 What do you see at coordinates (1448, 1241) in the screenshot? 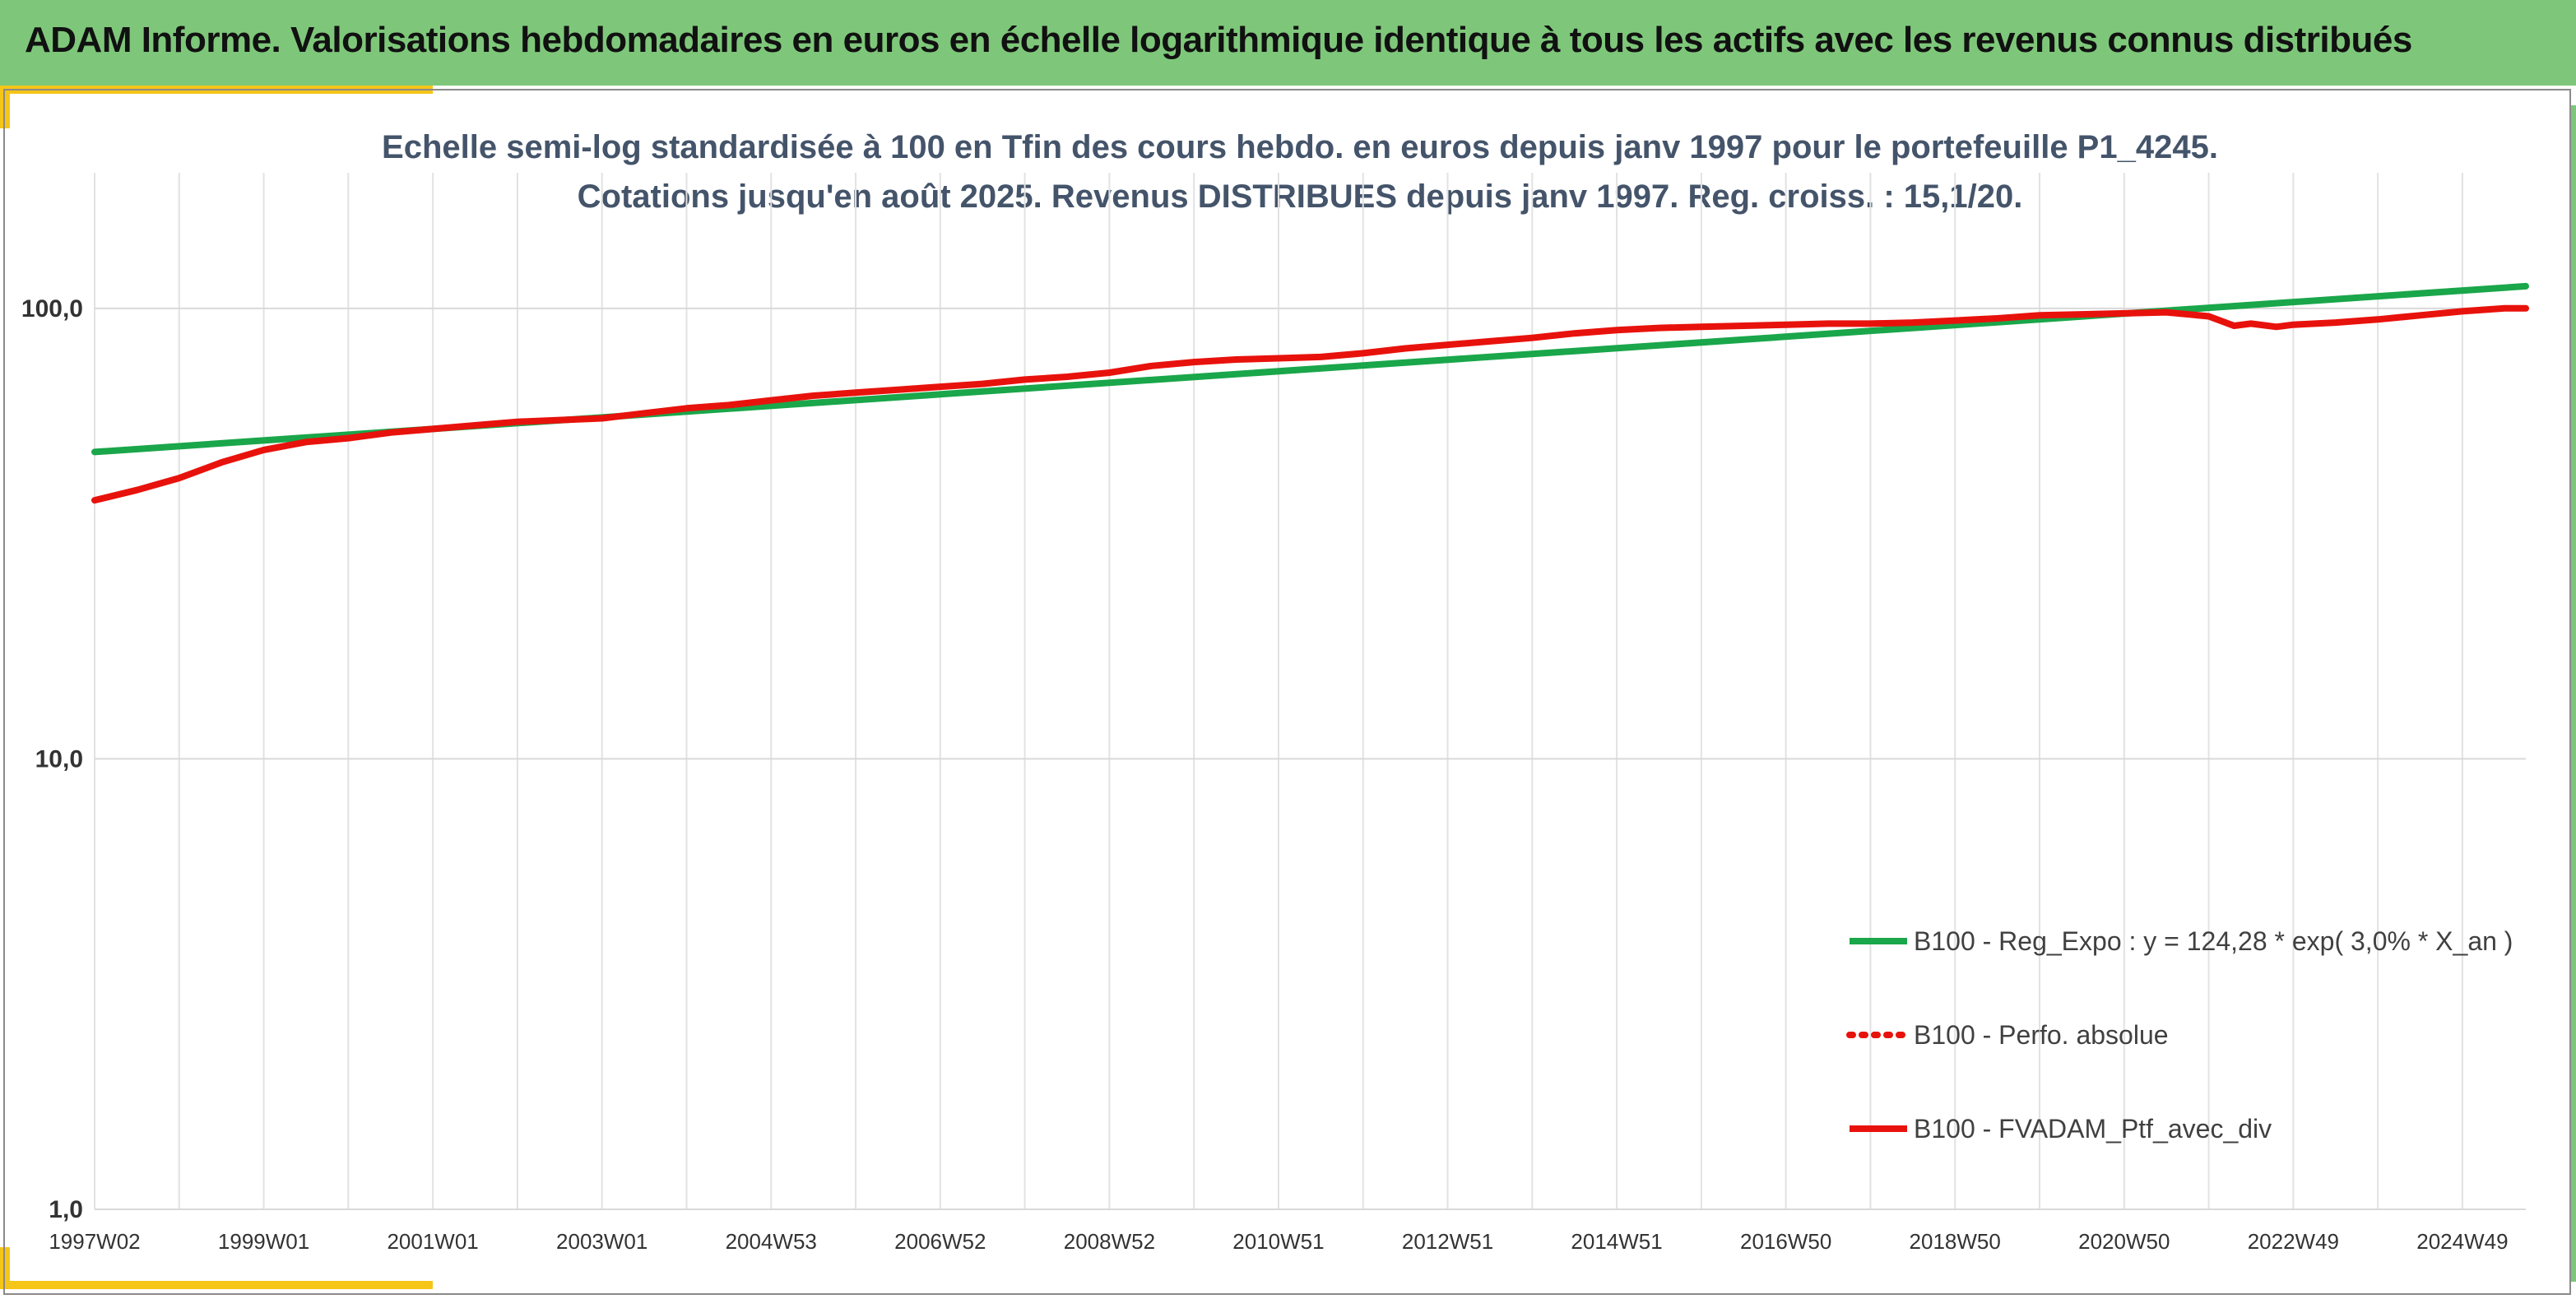
I see `x-tick-label: 2012W51` at bounding box center [1448, 1241].